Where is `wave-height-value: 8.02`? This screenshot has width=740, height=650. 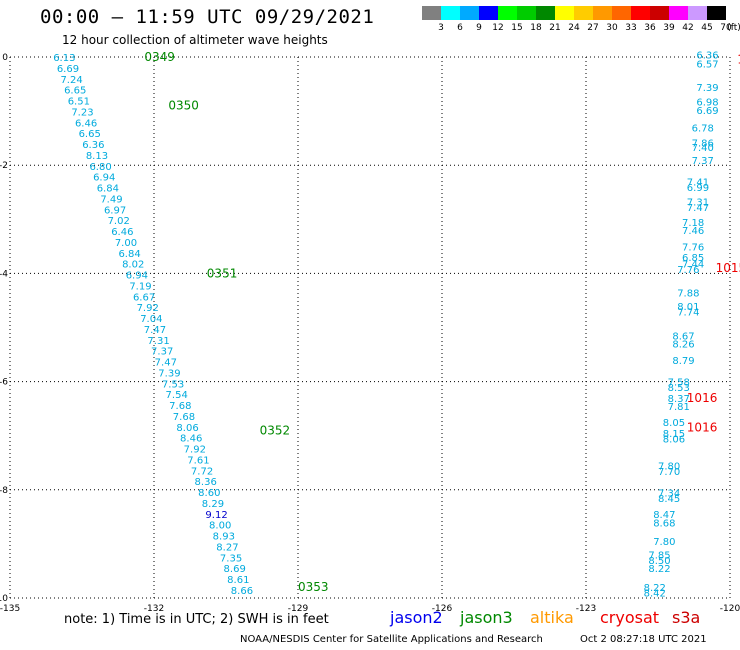 wave-height-value: 8.02 is located at coordinates (133, 265).